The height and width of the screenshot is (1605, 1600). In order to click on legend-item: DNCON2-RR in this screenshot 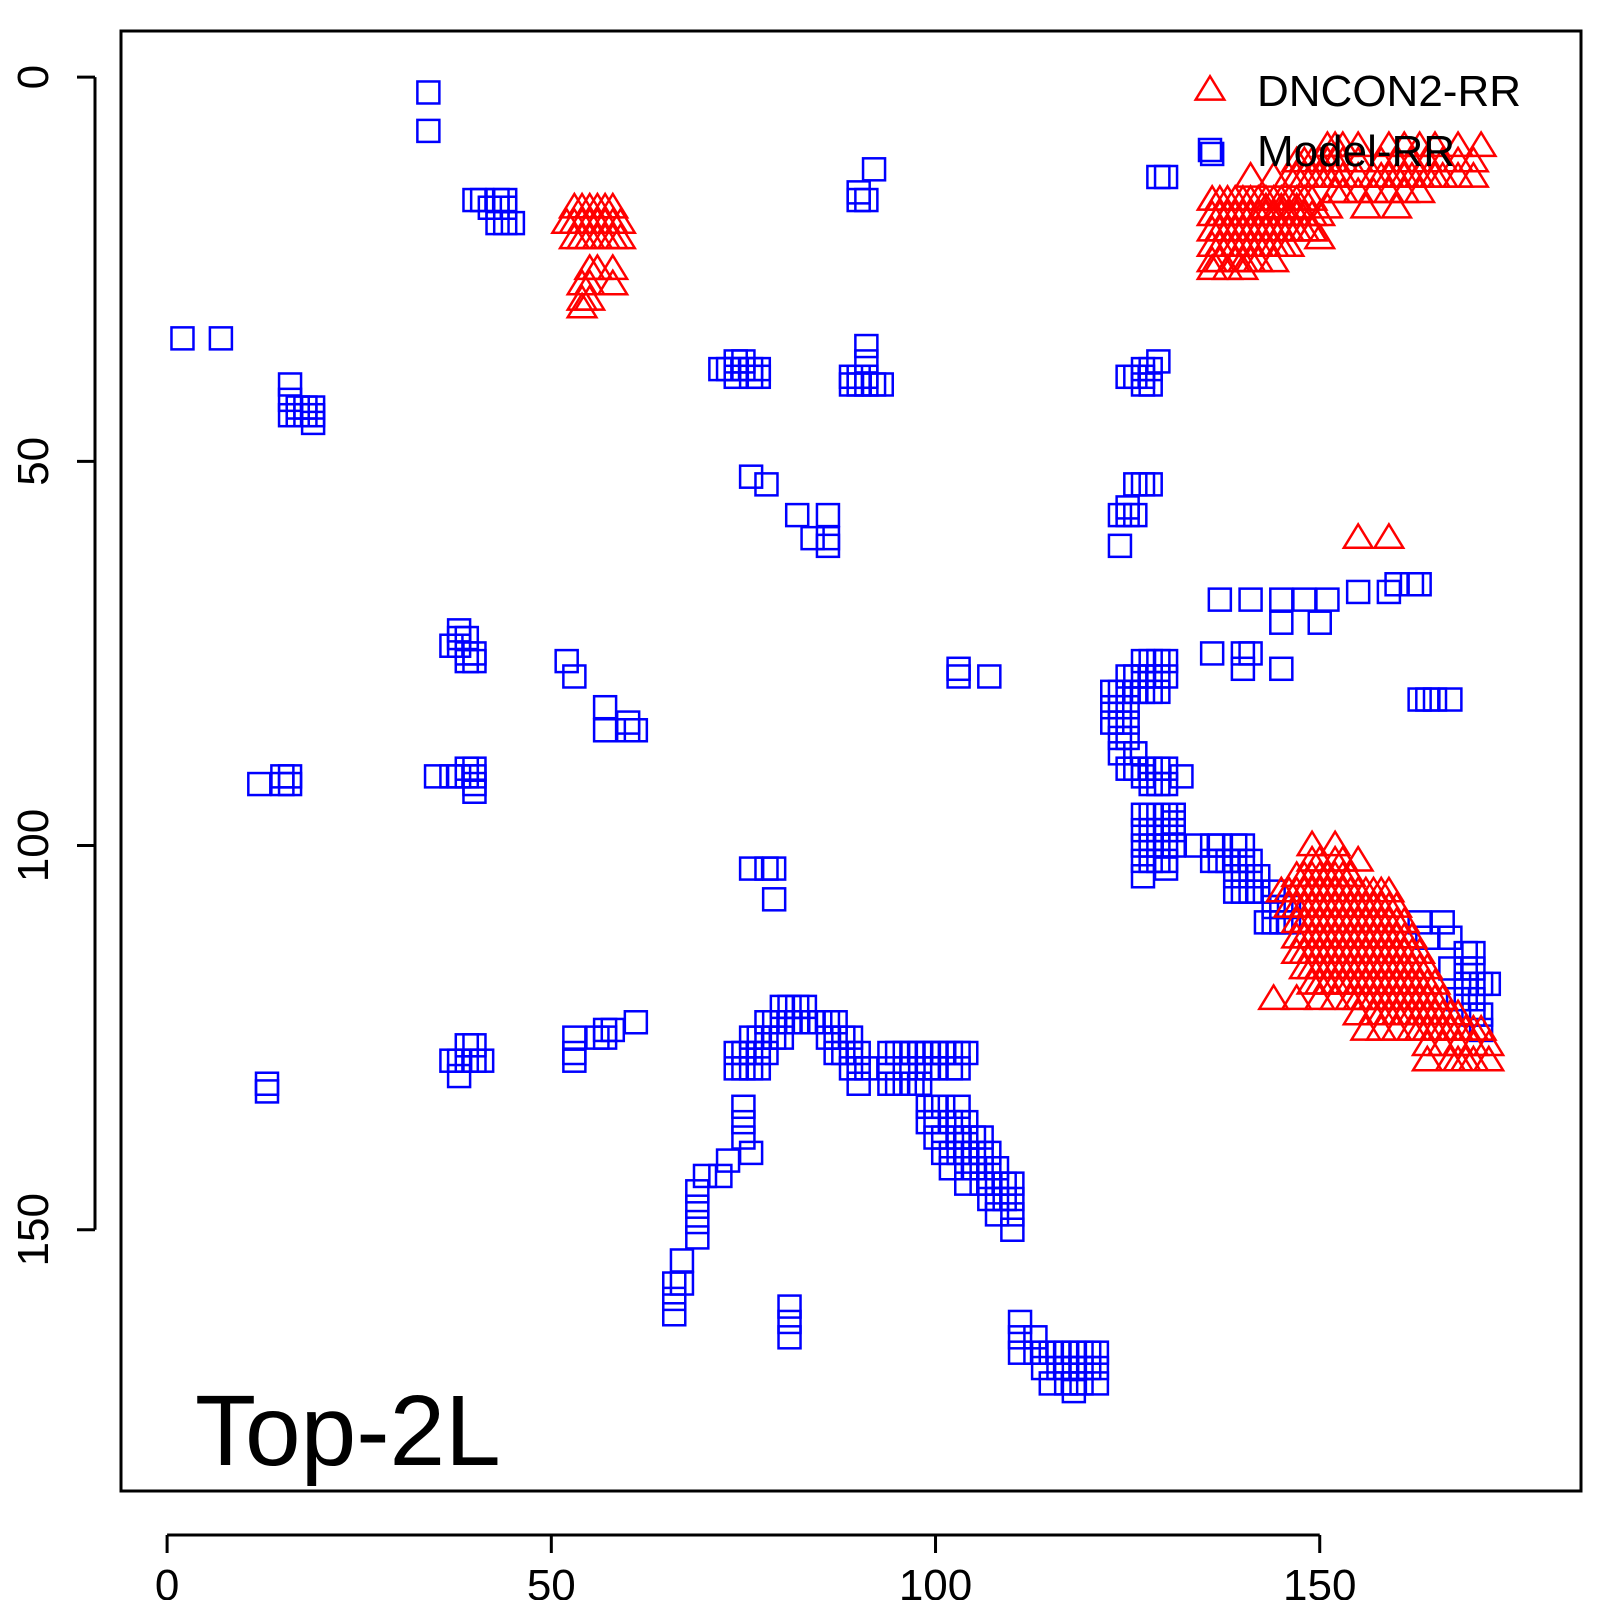, I will do `click(1357, 91)`.